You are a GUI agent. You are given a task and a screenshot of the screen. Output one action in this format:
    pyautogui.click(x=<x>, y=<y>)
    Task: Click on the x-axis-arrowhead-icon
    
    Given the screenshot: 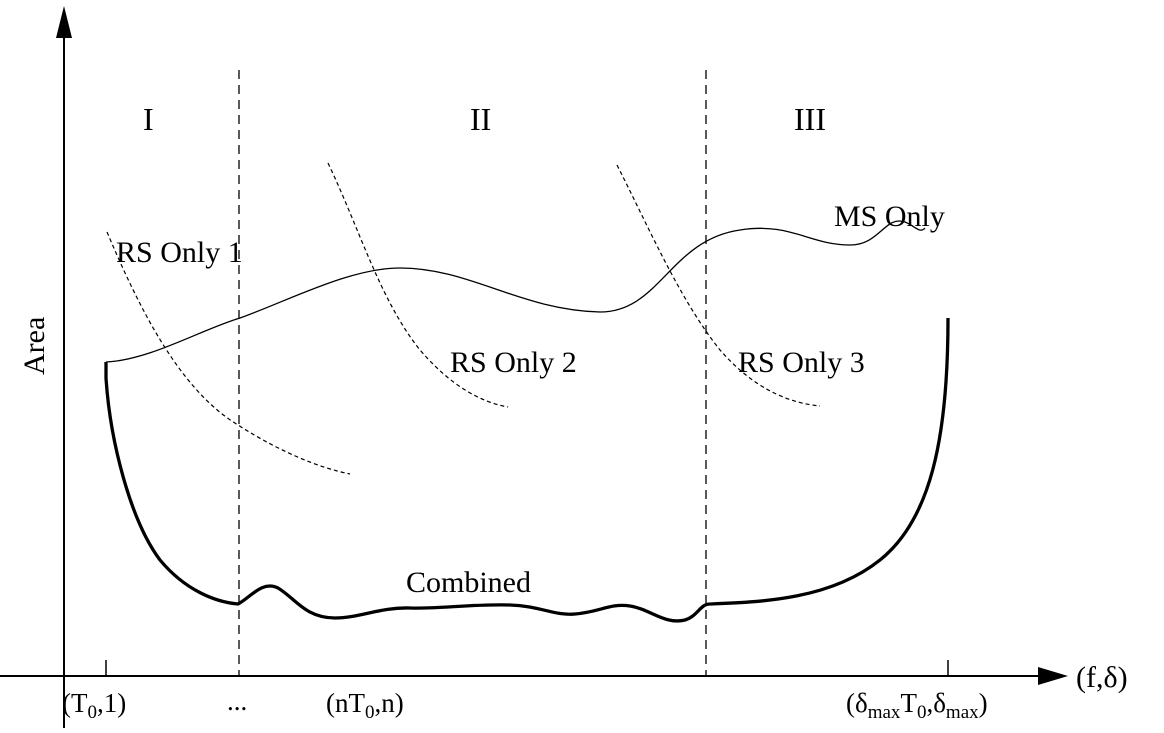 What is the action you would take?
    pyautogui.click(x=1053, y=676)
    